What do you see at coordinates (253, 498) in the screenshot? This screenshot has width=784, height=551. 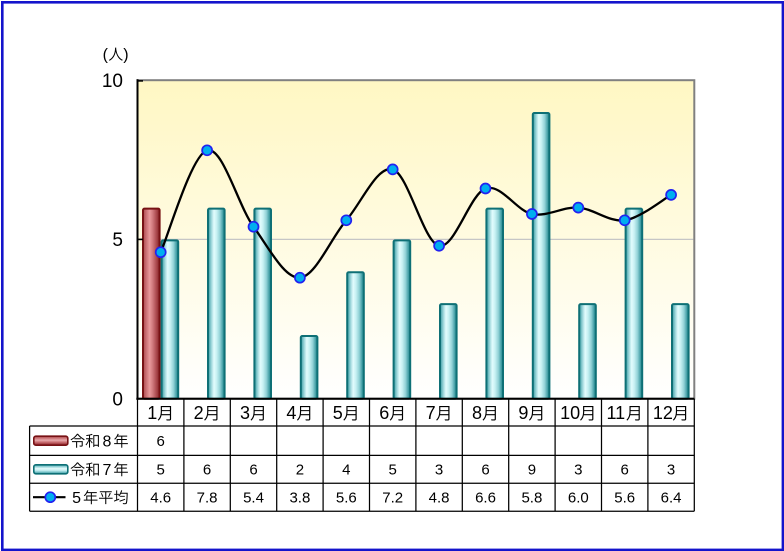 I see `svg-text: 5.4` at bounding box center [253, 498].